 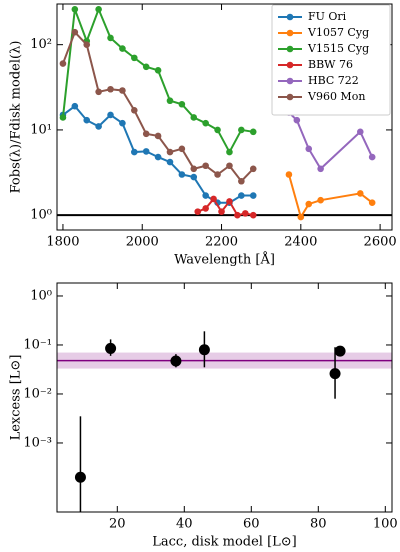 What do you see at coordinates (338, 32) in the screenshot?
I see `legend-label: V1057 Cyg` at bounding box center [338, 32].